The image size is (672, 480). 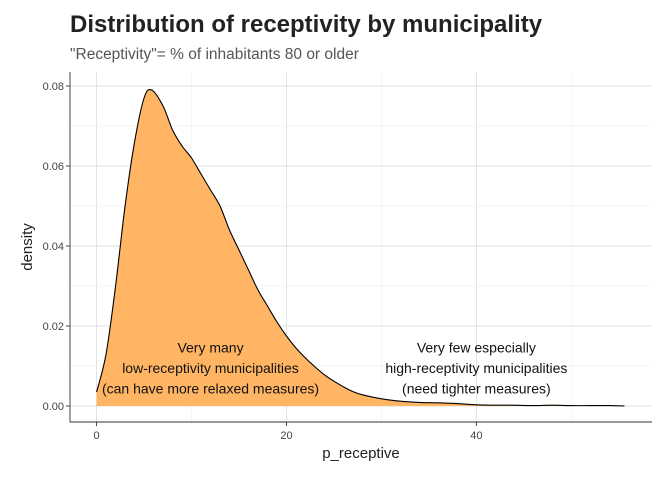 I want to click on x-axis-title: p_receptive, so click(x=361, y=453).